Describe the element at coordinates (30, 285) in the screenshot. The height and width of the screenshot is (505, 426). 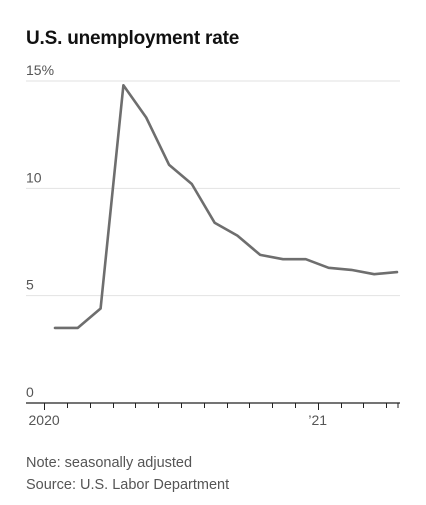
I see `y-tick-label: 5` at that location.